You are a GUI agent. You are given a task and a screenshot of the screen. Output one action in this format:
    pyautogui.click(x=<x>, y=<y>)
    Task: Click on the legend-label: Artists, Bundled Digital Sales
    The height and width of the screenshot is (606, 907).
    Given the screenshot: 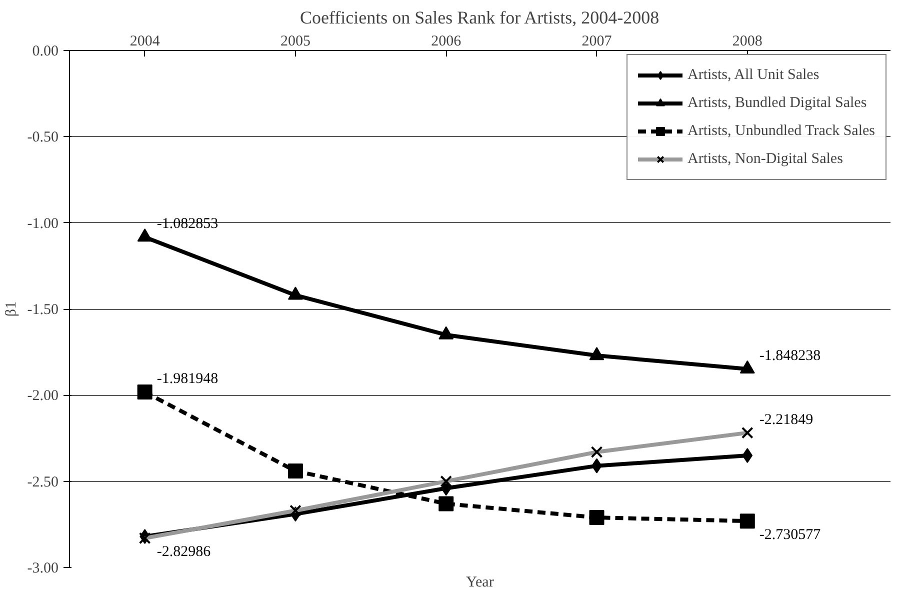 What is the action you would take?
    pyautogui.click(x=777, y=103)
    